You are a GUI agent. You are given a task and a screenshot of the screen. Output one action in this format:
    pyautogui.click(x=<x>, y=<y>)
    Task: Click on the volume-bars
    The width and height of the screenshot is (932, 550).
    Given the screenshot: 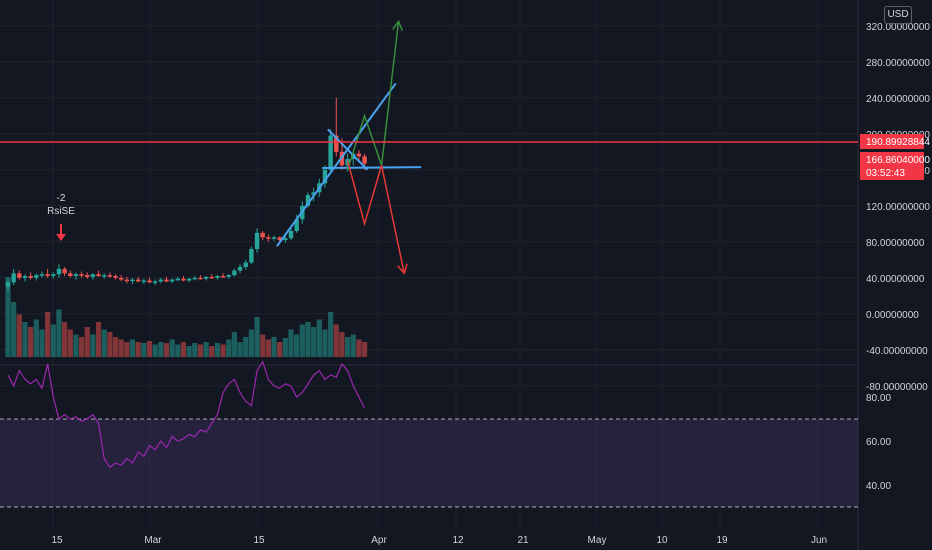 What is the action you would take?
    pyautogui.click(x=186, y=317)
    